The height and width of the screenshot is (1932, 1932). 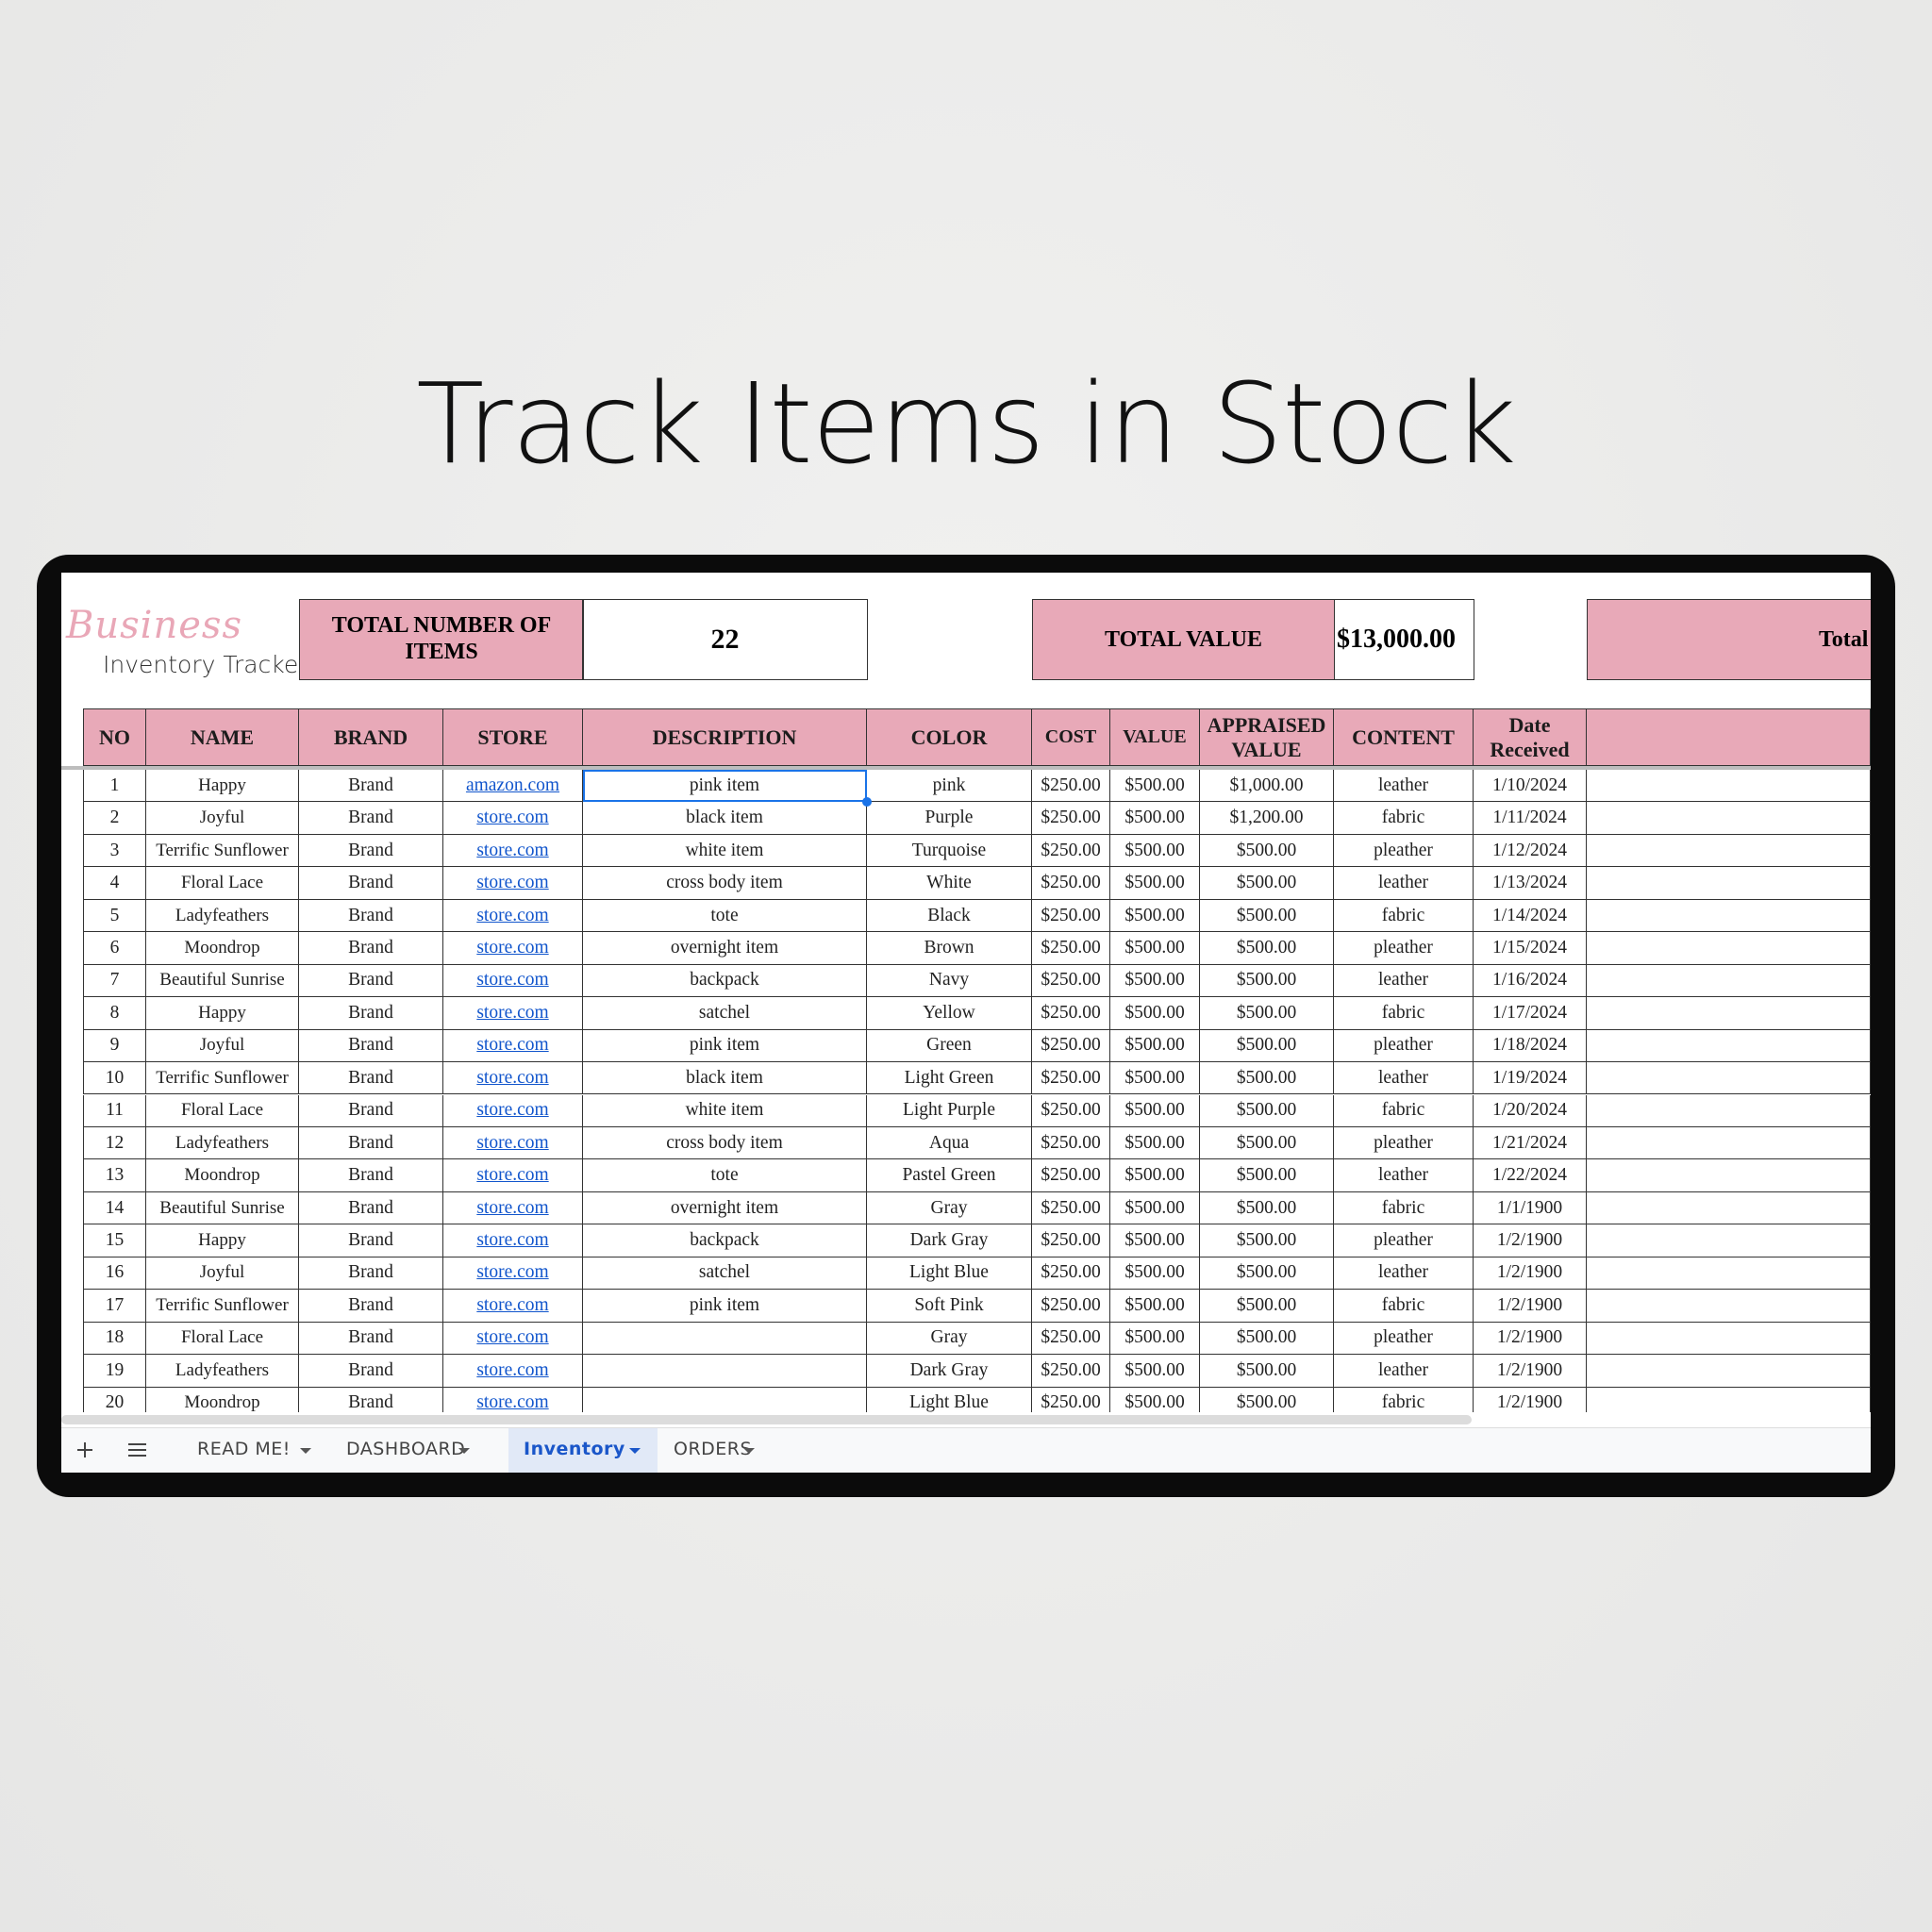 I want to click on table-cell: Ladyfeathers, so click(x=223, y=1143).